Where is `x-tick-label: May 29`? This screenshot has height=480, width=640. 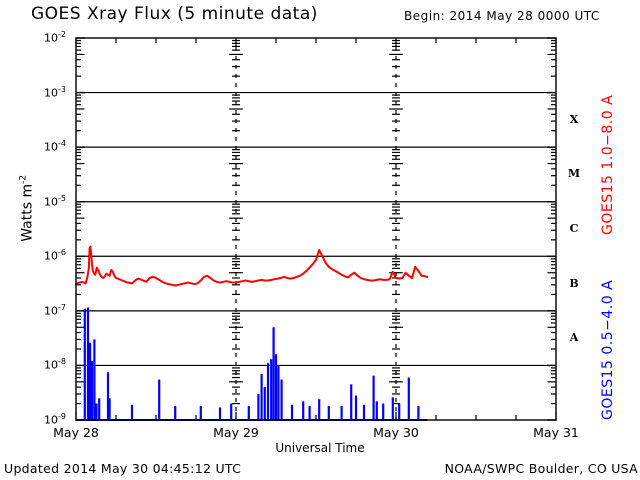 x-tick-label: May 29 is located at coordinates (236, 432).